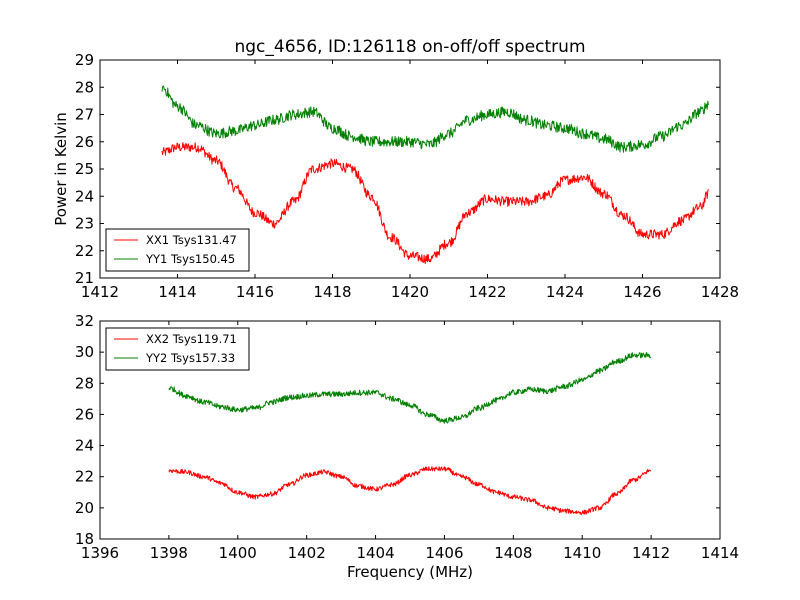 The height and width of the screenshot is (600, 800). What do you see at coordinates (642, 292) in the screenshot?
I see `x-tick-label: 1426` at bounding box center [642, 292].